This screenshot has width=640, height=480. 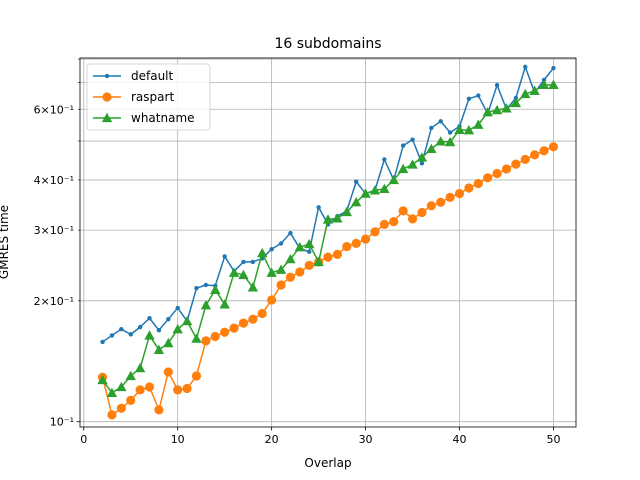 I want to click on legend-box, so click(x=148, y=97).